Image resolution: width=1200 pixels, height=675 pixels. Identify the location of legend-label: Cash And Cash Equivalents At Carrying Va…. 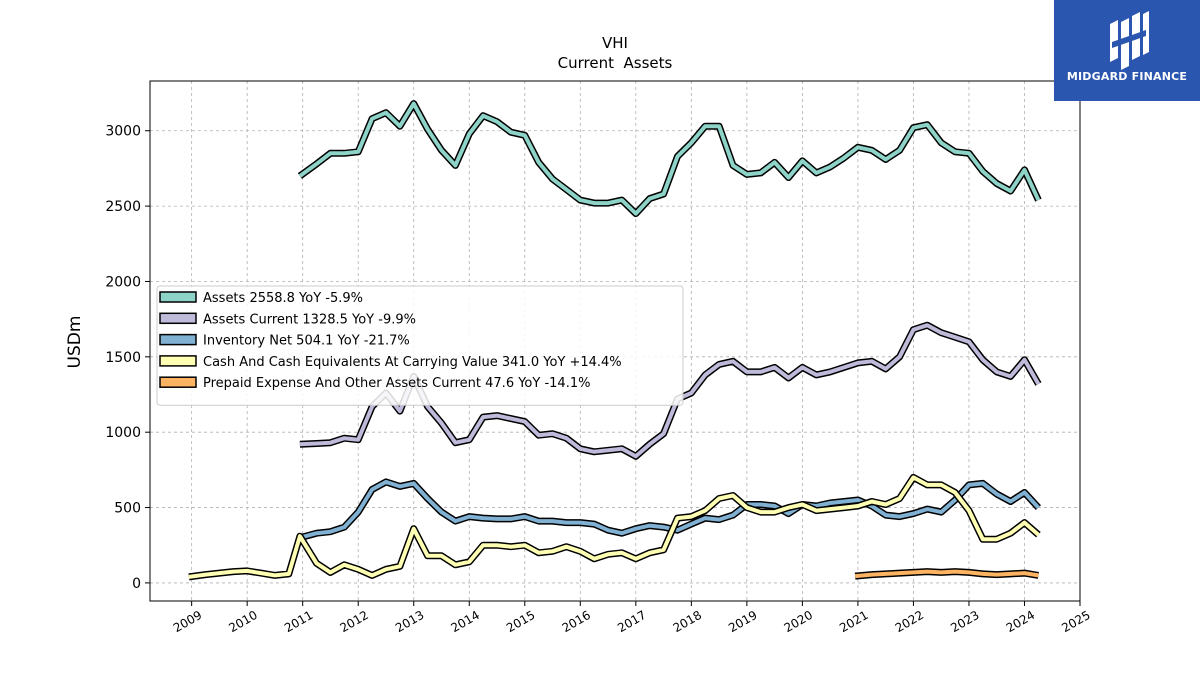
(412, 362).